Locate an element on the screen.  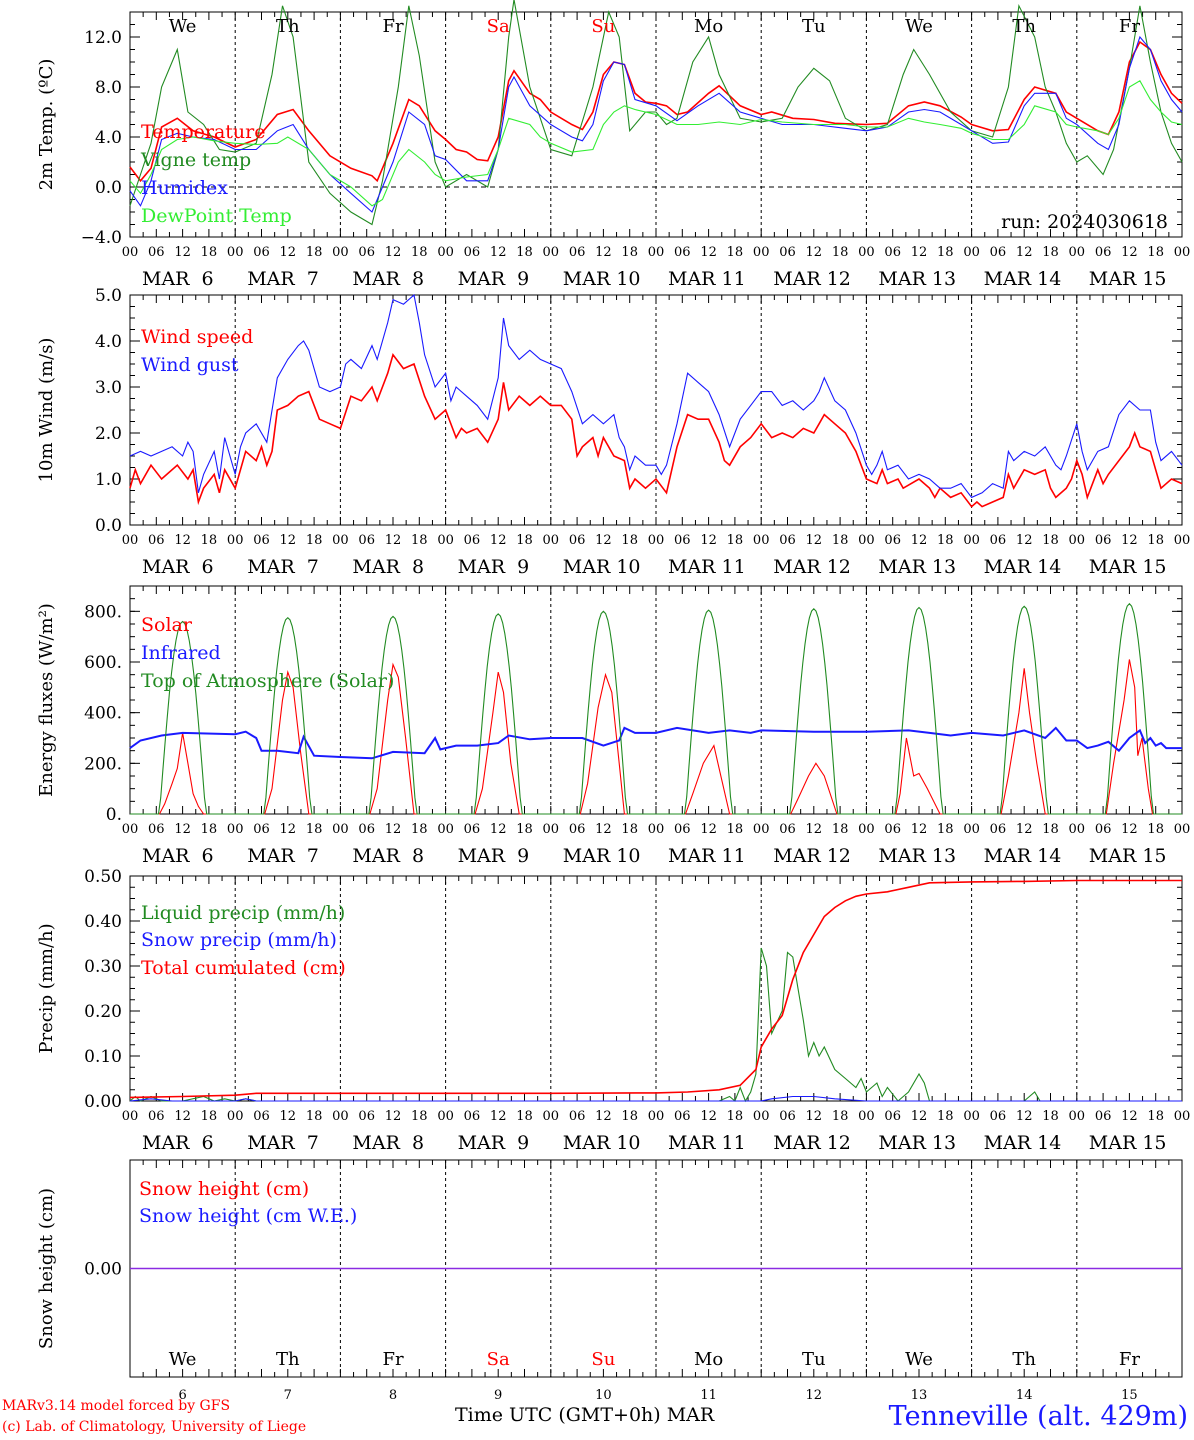
legend-infrared: Infrared is located at coordinates (181, 653).